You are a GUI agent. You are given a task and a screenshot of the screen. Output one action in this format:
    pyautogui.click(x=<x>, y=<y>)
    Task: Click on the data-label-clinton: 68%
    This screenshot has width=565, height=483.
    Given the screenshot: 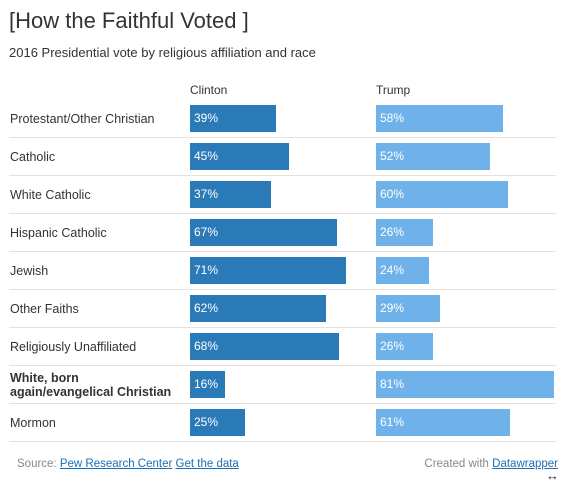 What is the action you would take?
    pyautogui.click(x=206, y=346)
    